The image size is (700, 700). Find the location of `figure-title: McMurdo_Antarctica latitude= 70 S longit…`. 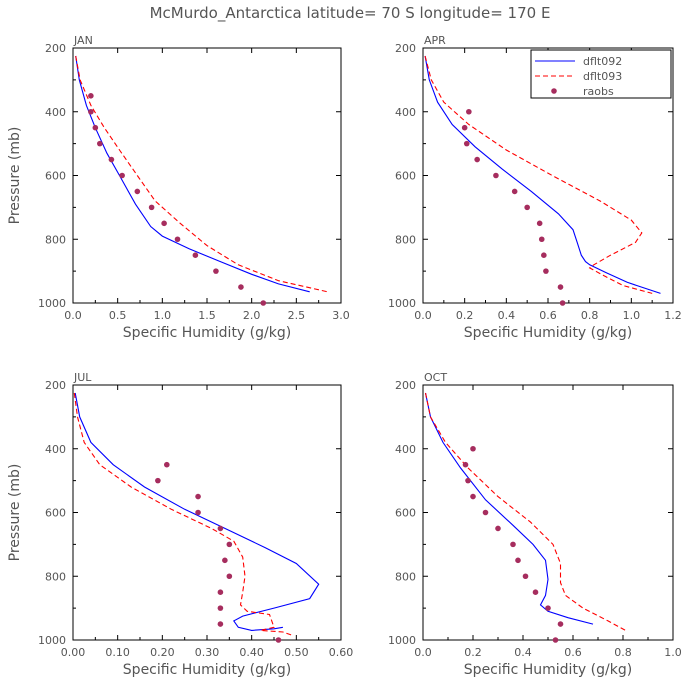

figure-title: McMurdo_Antarctica latitude= 70 S longit… is located at coordinates (350, 13).